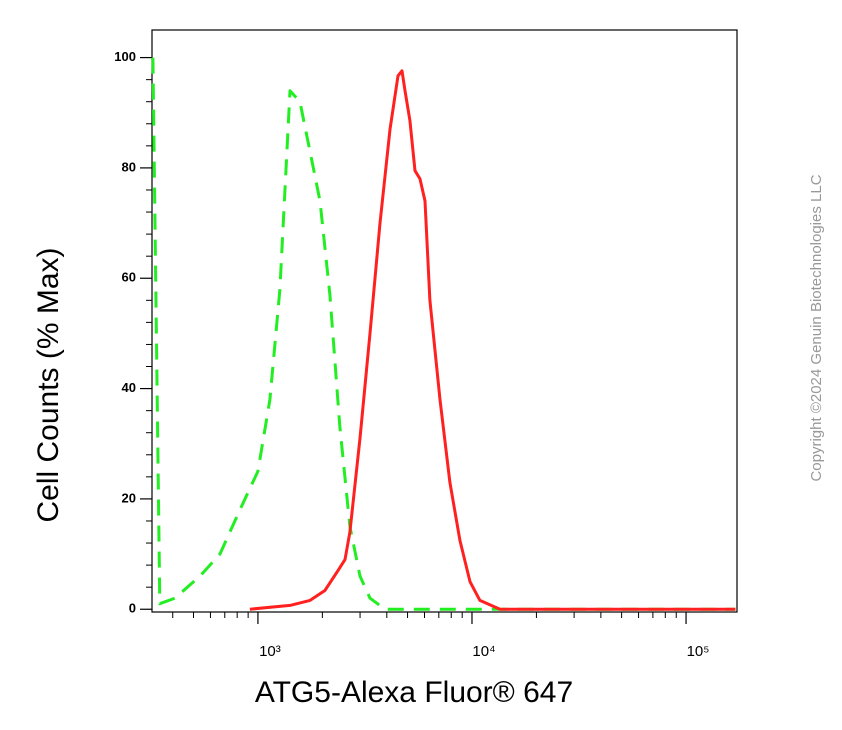 The width and height of the screenshot is (842, 730). Describe the element at coordinates (129, 497) in the screenshot. I see `y-tick-label: 20` at that location.